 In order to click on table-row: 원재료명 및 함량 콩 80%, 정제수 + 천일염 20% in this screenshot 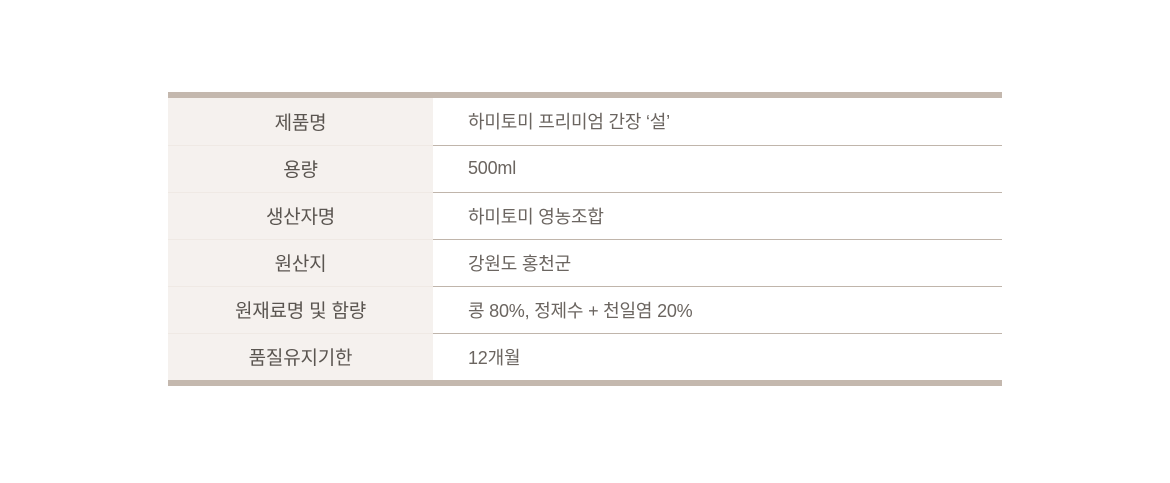, I will do `click(585, 310)`.